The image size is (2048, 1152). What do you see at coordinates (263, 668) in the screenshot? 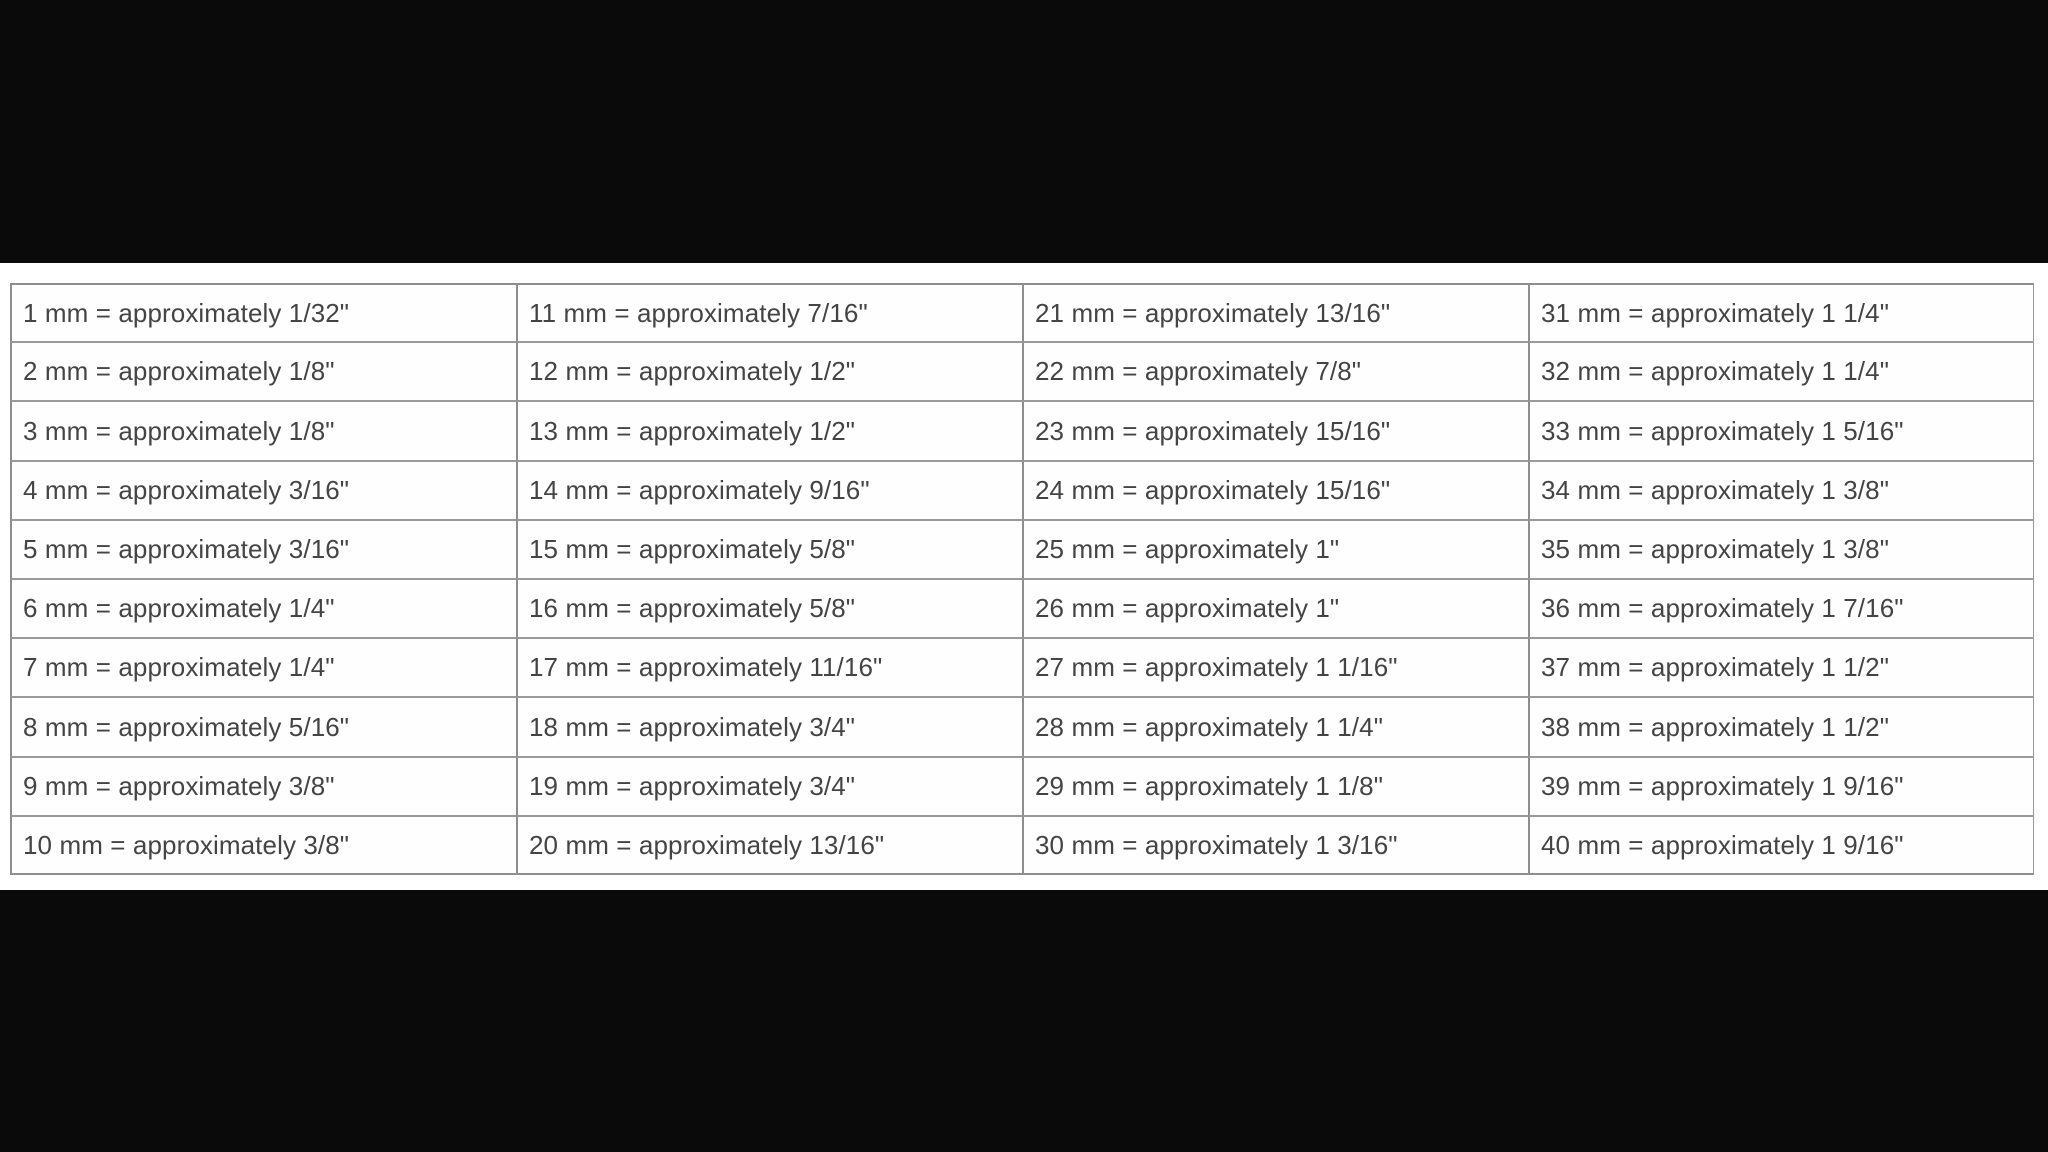
I see `table-cell: 7 mm = approximately 1/4"` at bounding box center [263, 668].